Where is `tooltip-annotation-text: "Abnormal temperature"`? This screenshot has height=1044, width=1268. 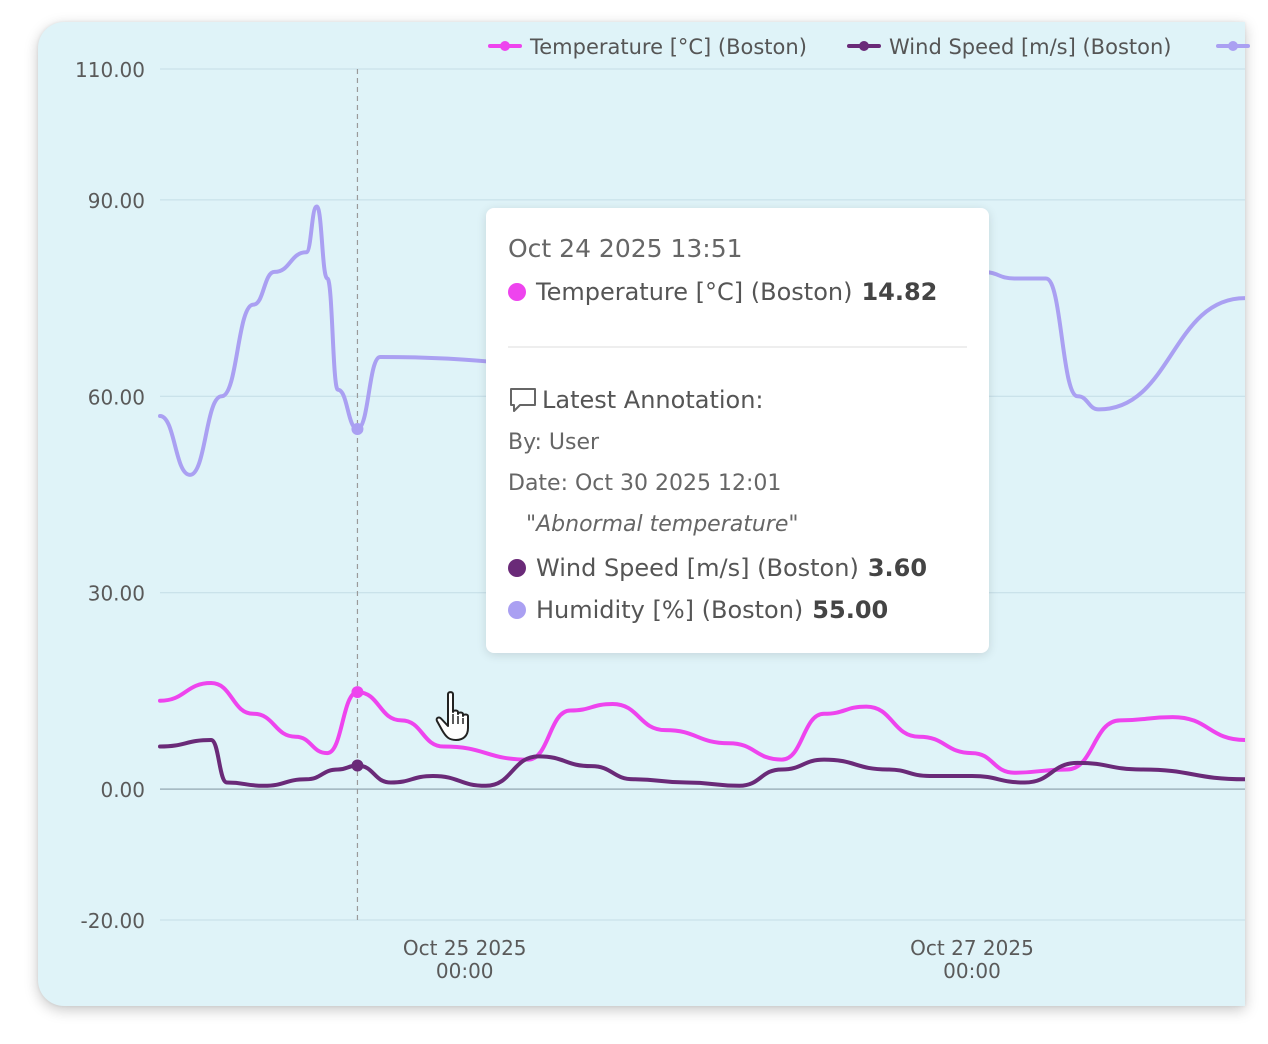
tooltip-annotation-text: "Abnormal temperature" is located at coordinates (662, 524).